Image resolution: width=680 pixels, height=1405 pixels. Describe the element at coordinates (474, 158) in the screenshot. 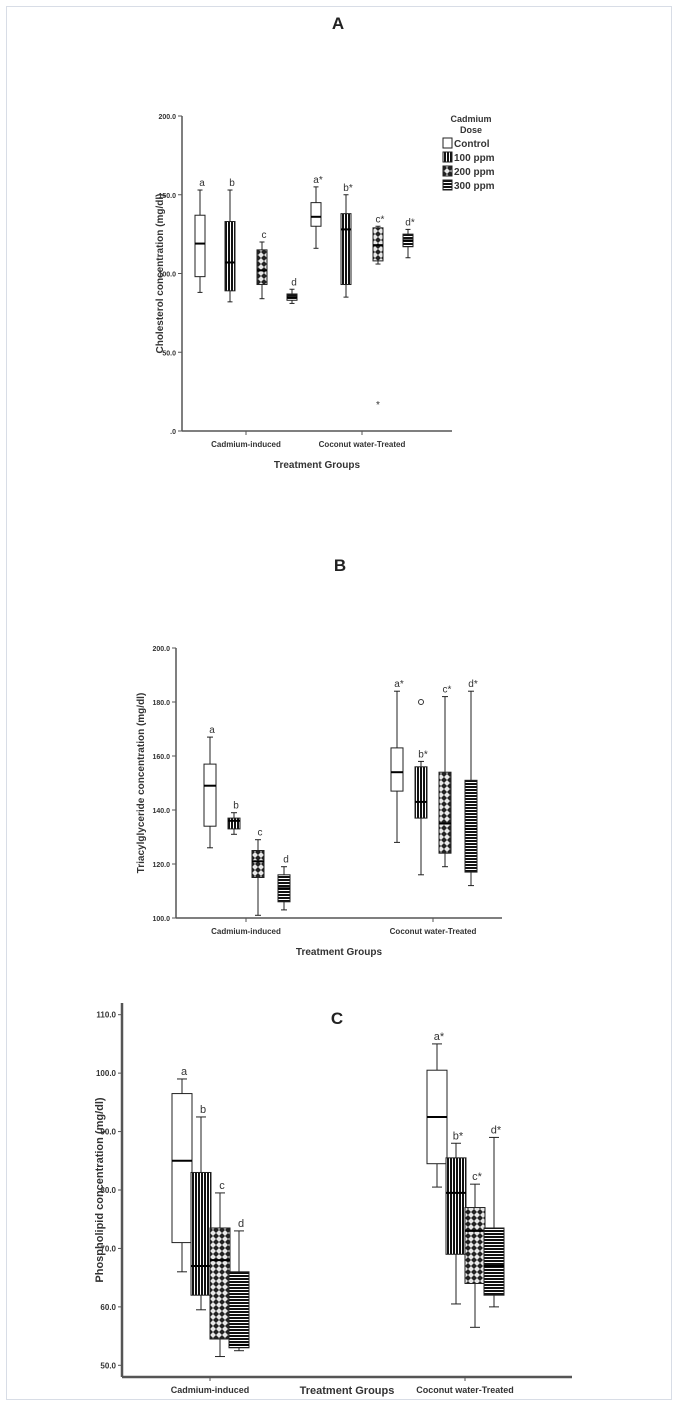

I see `legend-entry: 100 ppm` at that location.